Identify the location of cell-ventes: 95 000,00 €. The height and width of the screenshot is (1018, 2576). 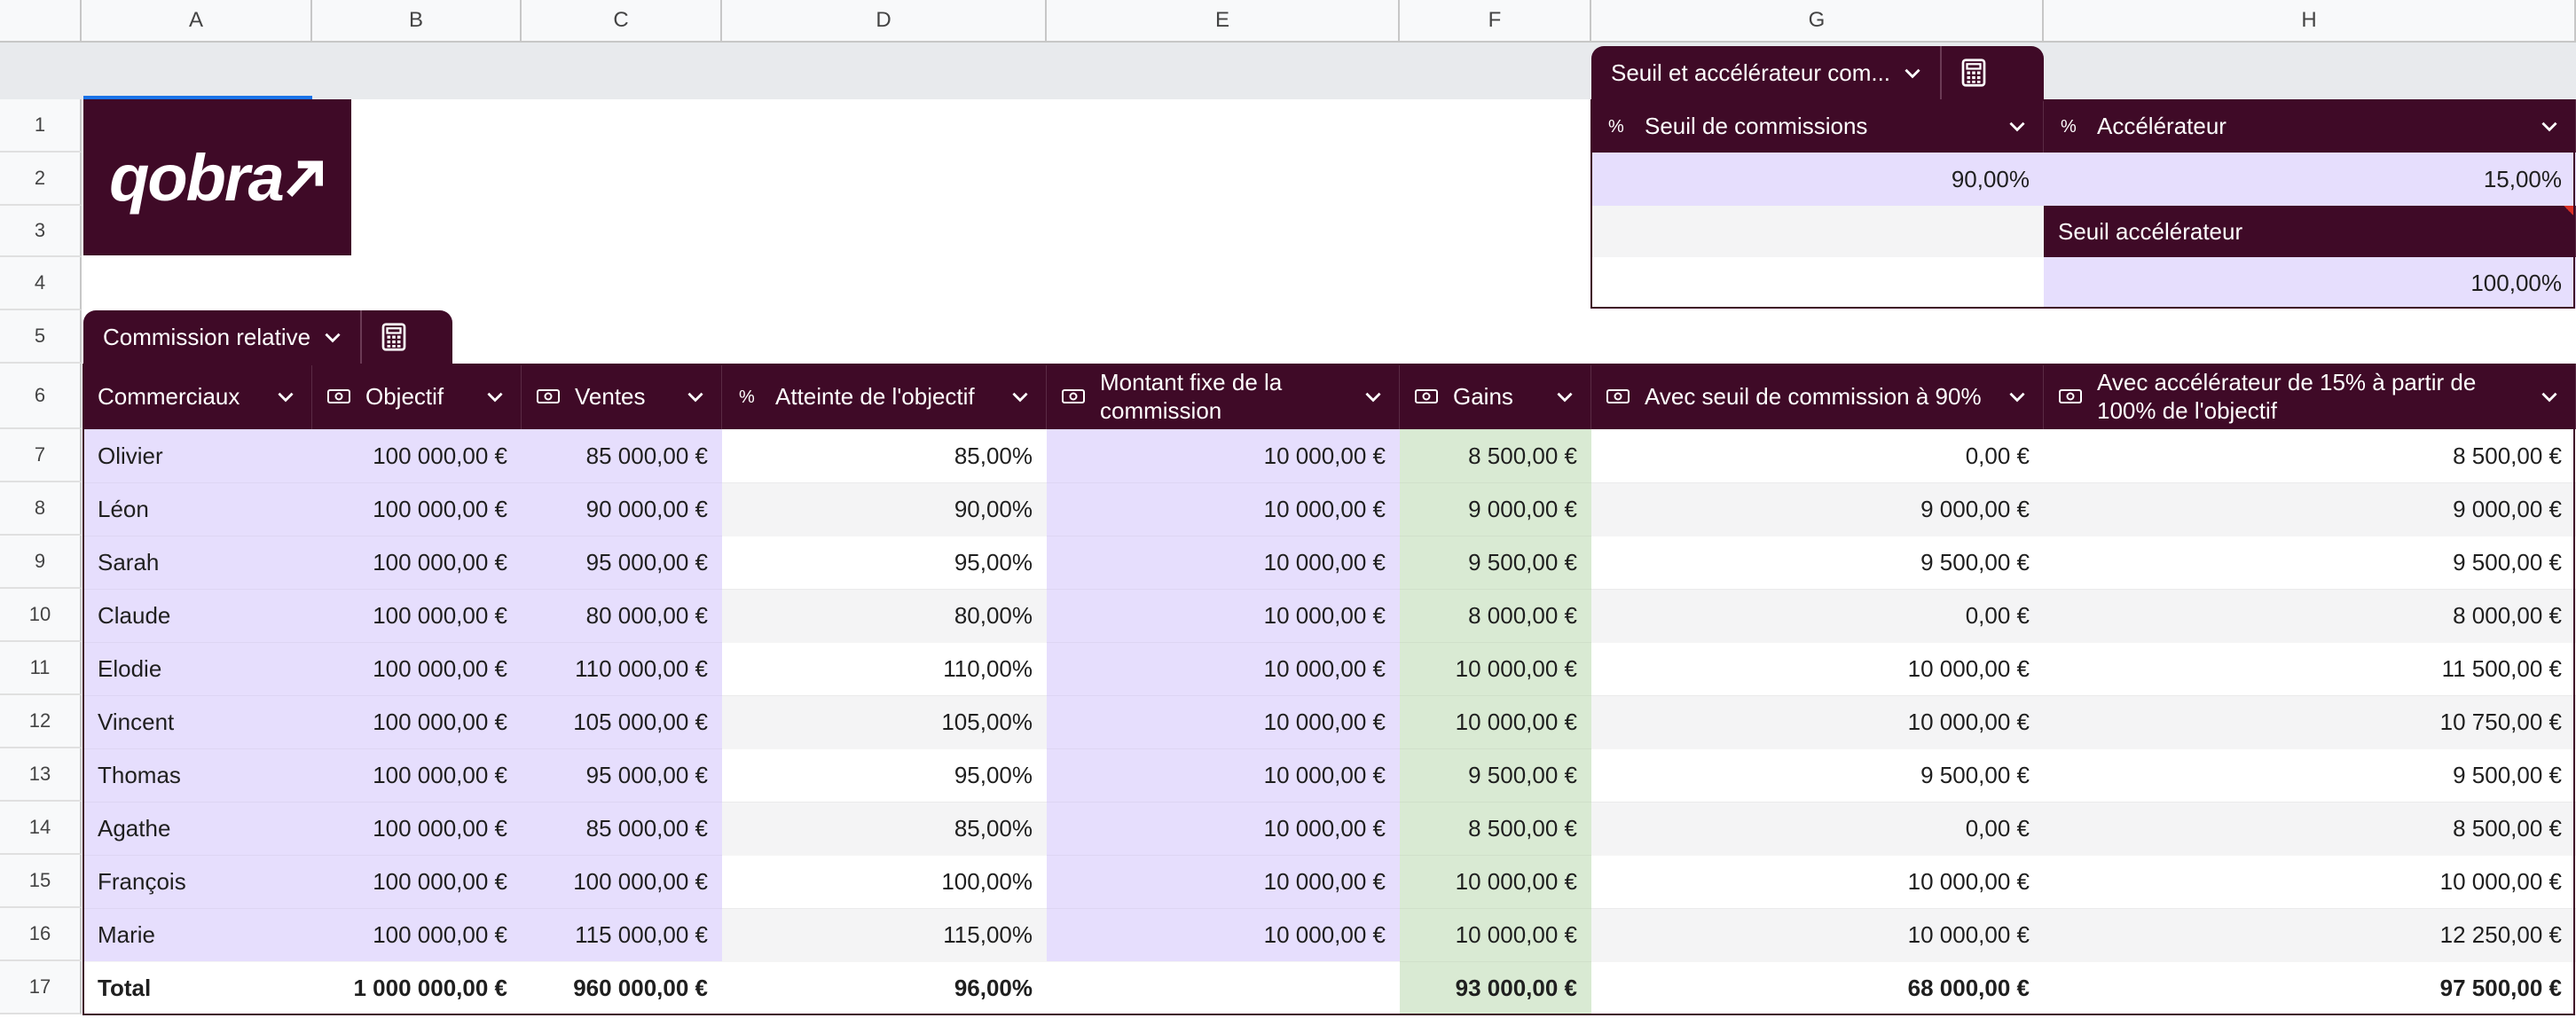
(622, 562).